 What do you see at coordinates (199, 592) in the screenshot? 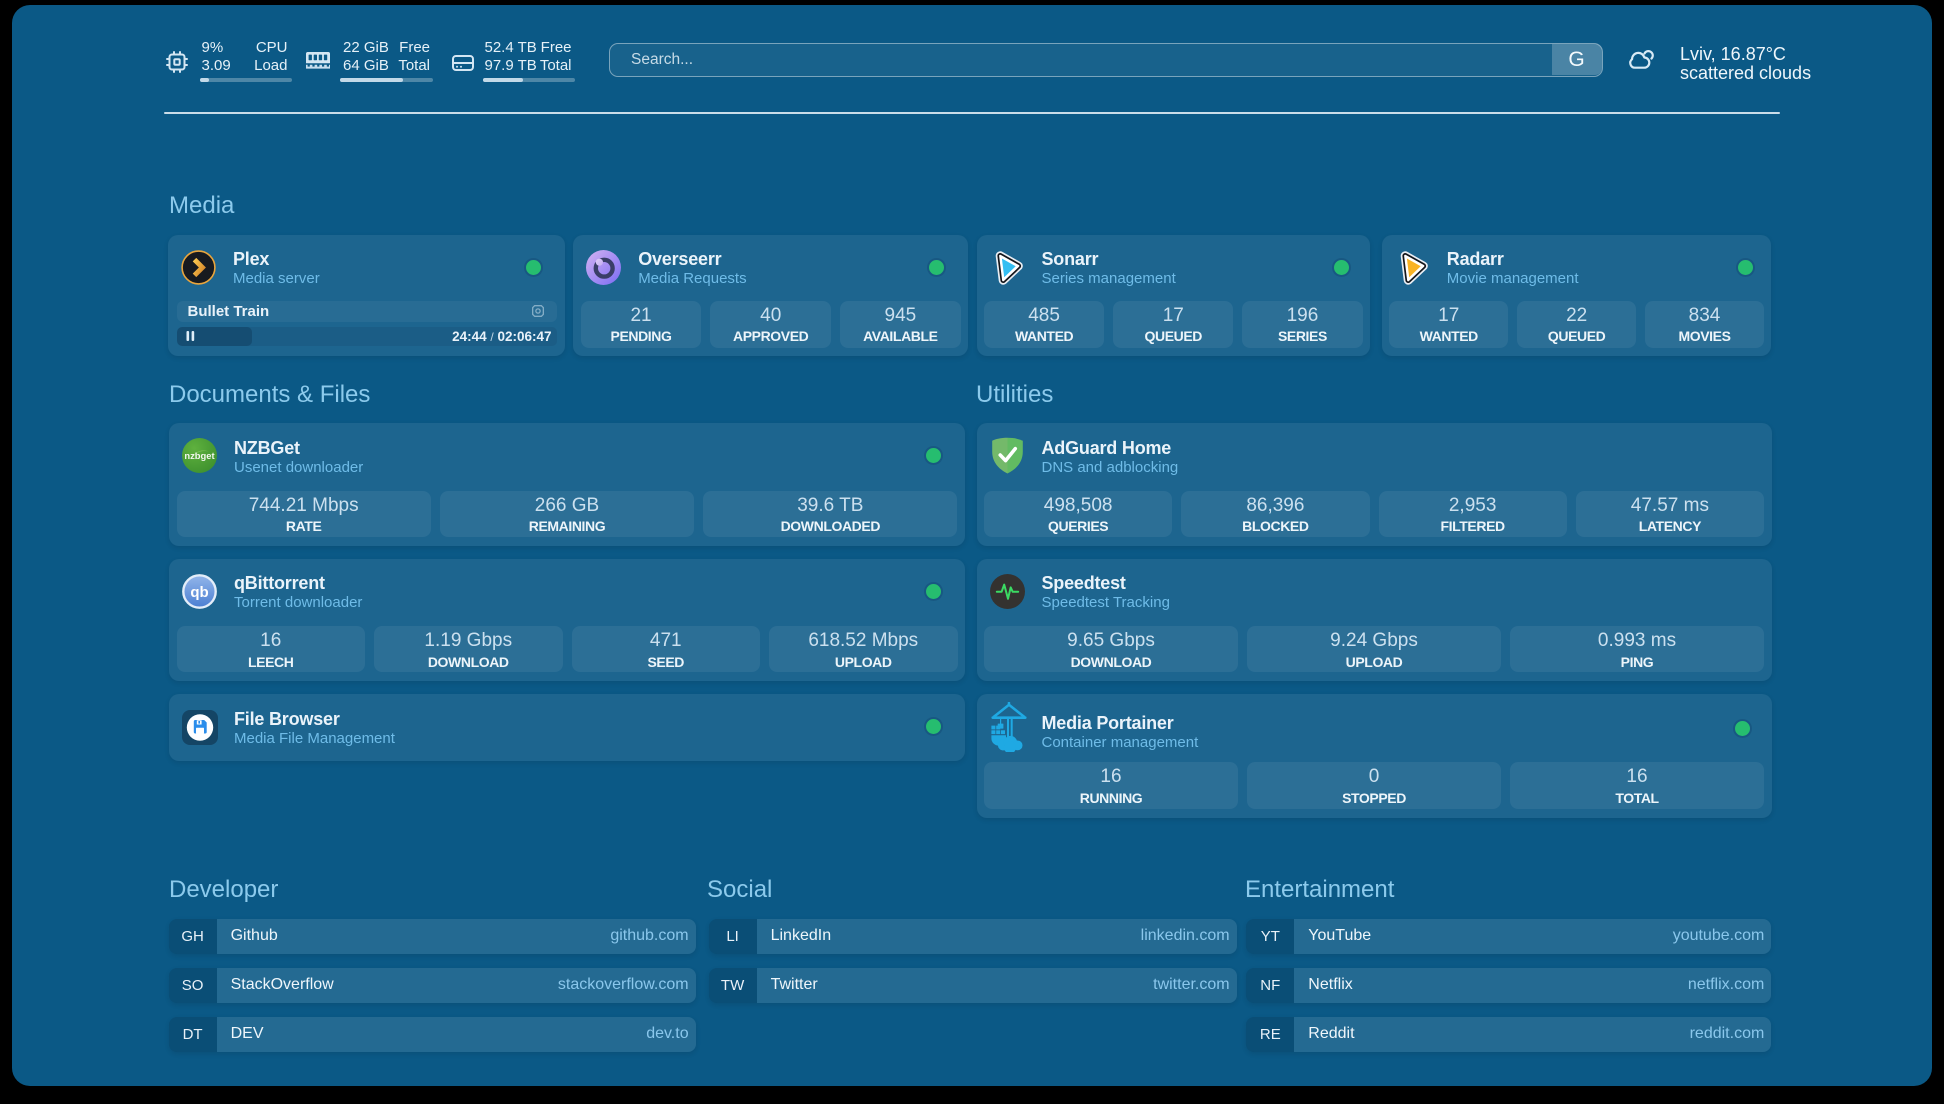
I see `svg-text: qb` at bounding box center [199, 592].